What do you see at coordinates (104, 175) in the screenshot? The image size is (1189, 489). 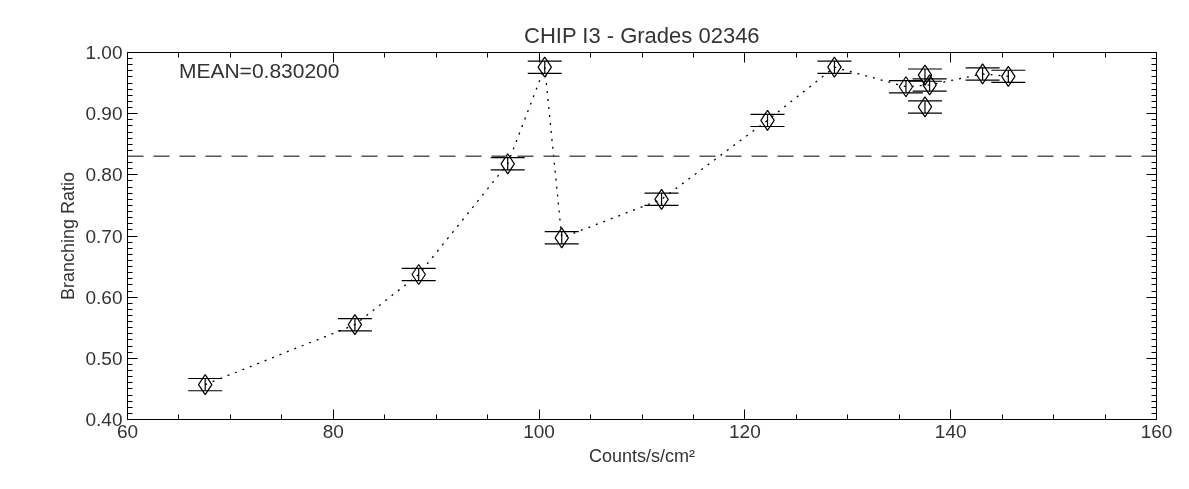 I see `y-tick-label: 0.80` at bounding box center [104, 175].